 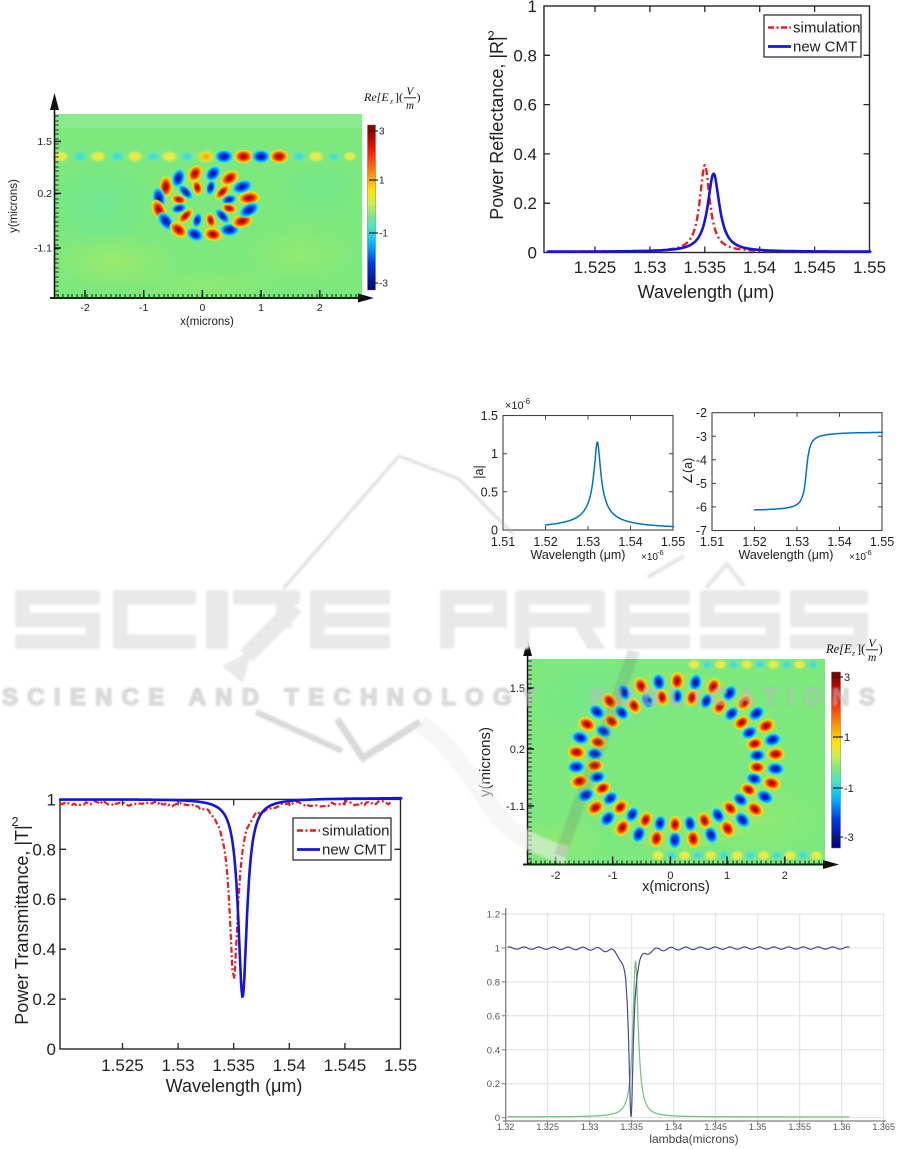 I want to click on svg-text: Power Transmittance, |T|, so click(x=22, y=924).